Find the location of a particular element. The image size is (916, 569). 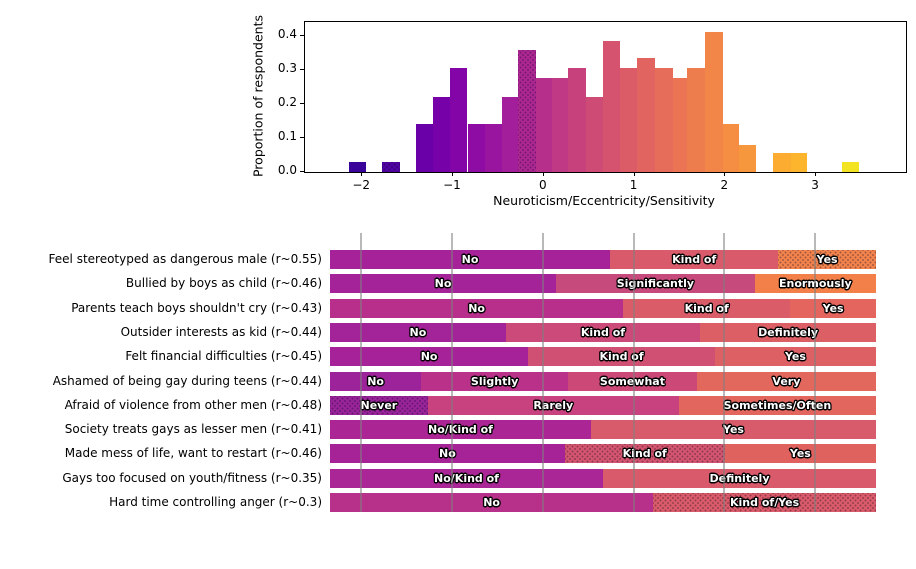

bar-segment: Rarely is located at coordinates (553, 405).